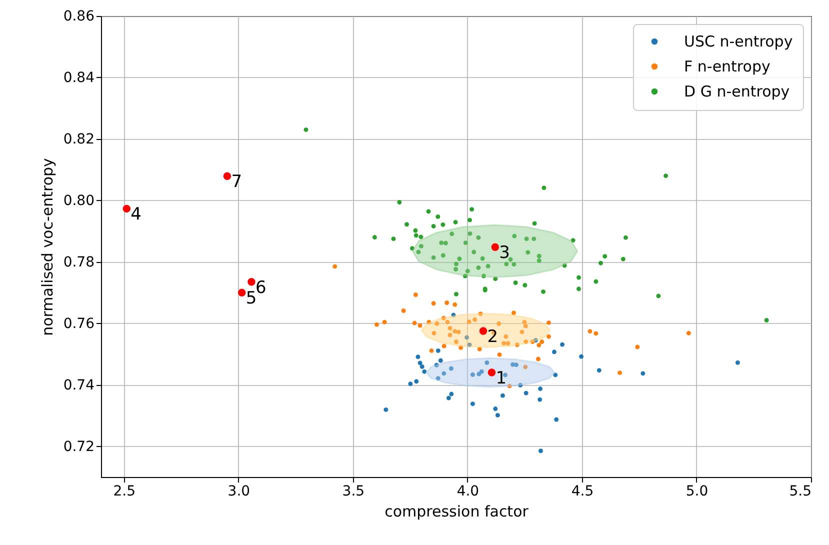 The width and height of the screenshot is (829, 545). Describe the element at coordinates (492, 337) in the screenshot. I see `annotation: 2` at that location.